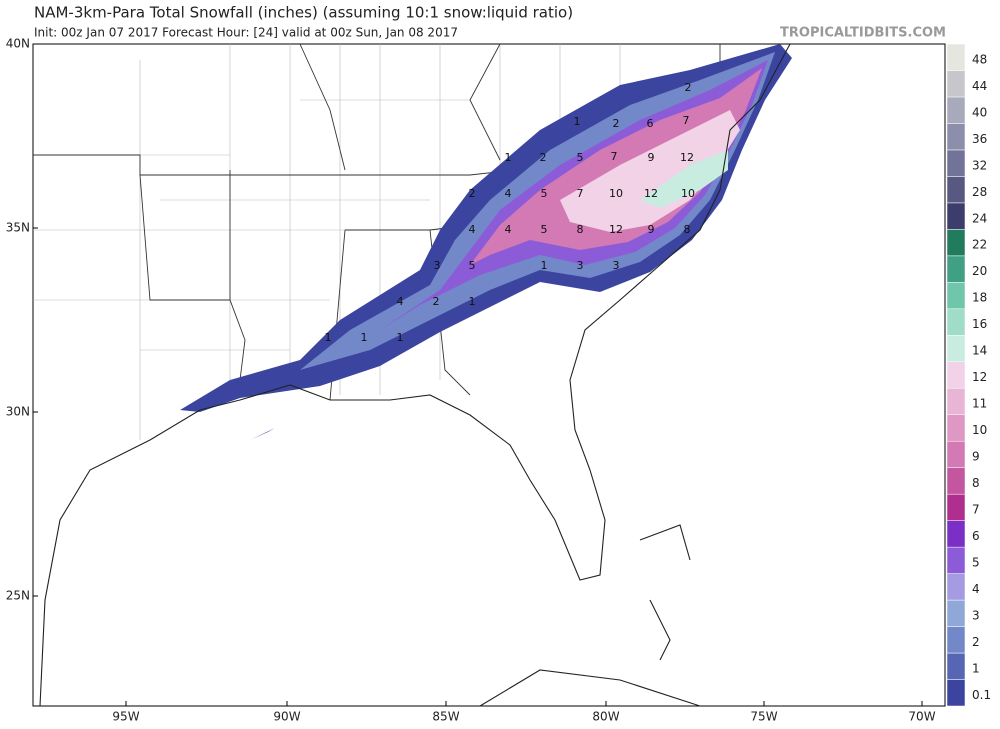 This screenshot has height=729, width=1000. Describe the element at coordinates (976, 563) in the screenshot. I see `colorbar-label: 5` at that location.